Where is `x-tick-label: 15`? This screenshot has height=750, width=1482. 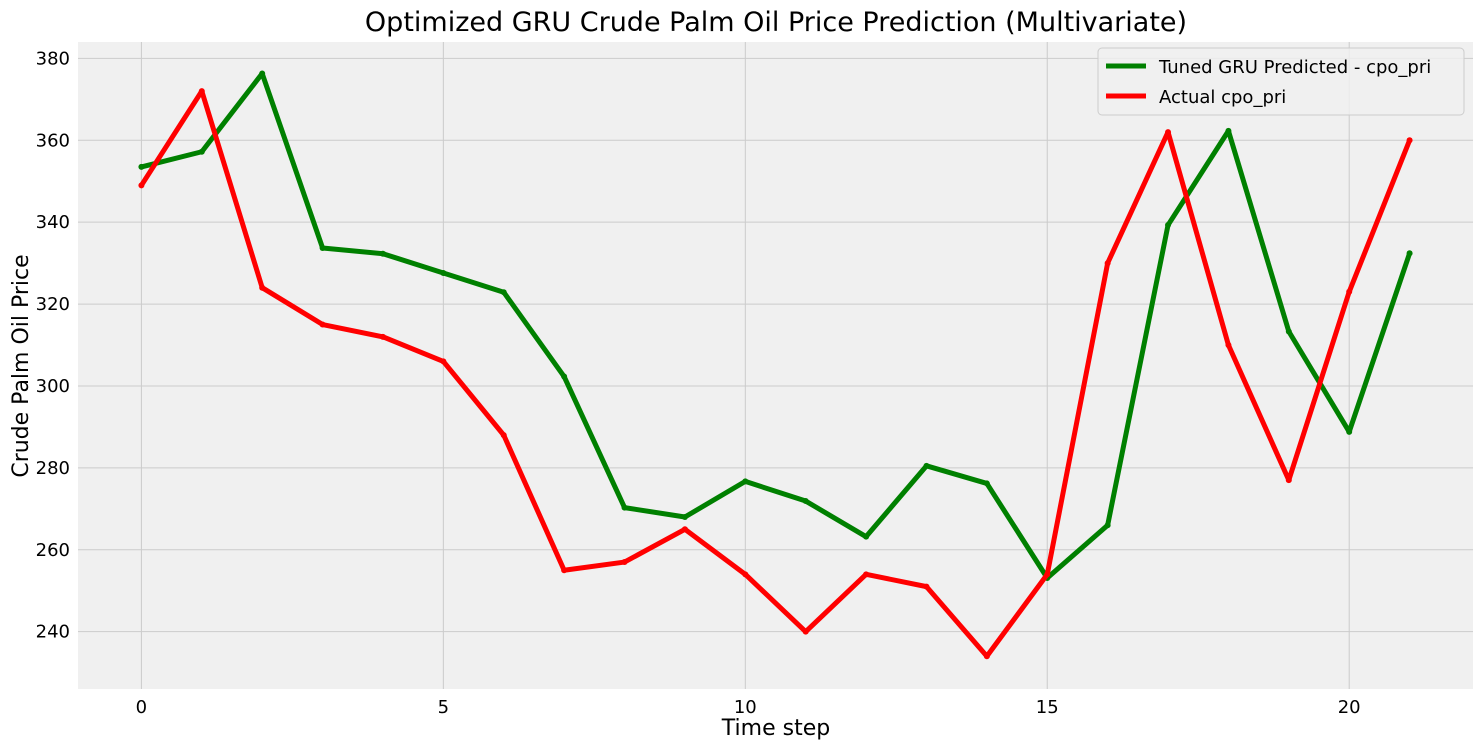
x-tick-label: 15 is located at coordinates (1047, 707).